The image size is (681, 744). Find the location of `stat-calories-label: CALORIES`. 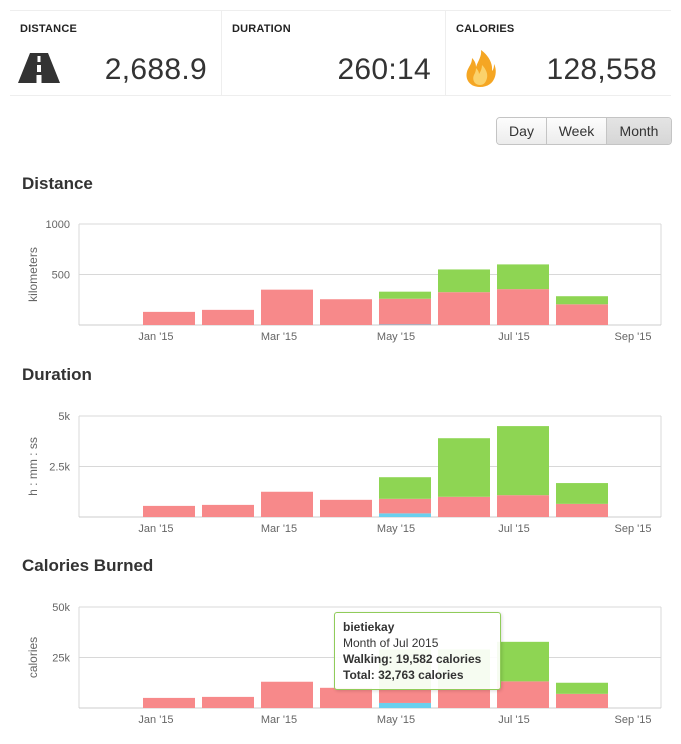

stat-calories-label: CALORIES is located at coordinates (485, 29).